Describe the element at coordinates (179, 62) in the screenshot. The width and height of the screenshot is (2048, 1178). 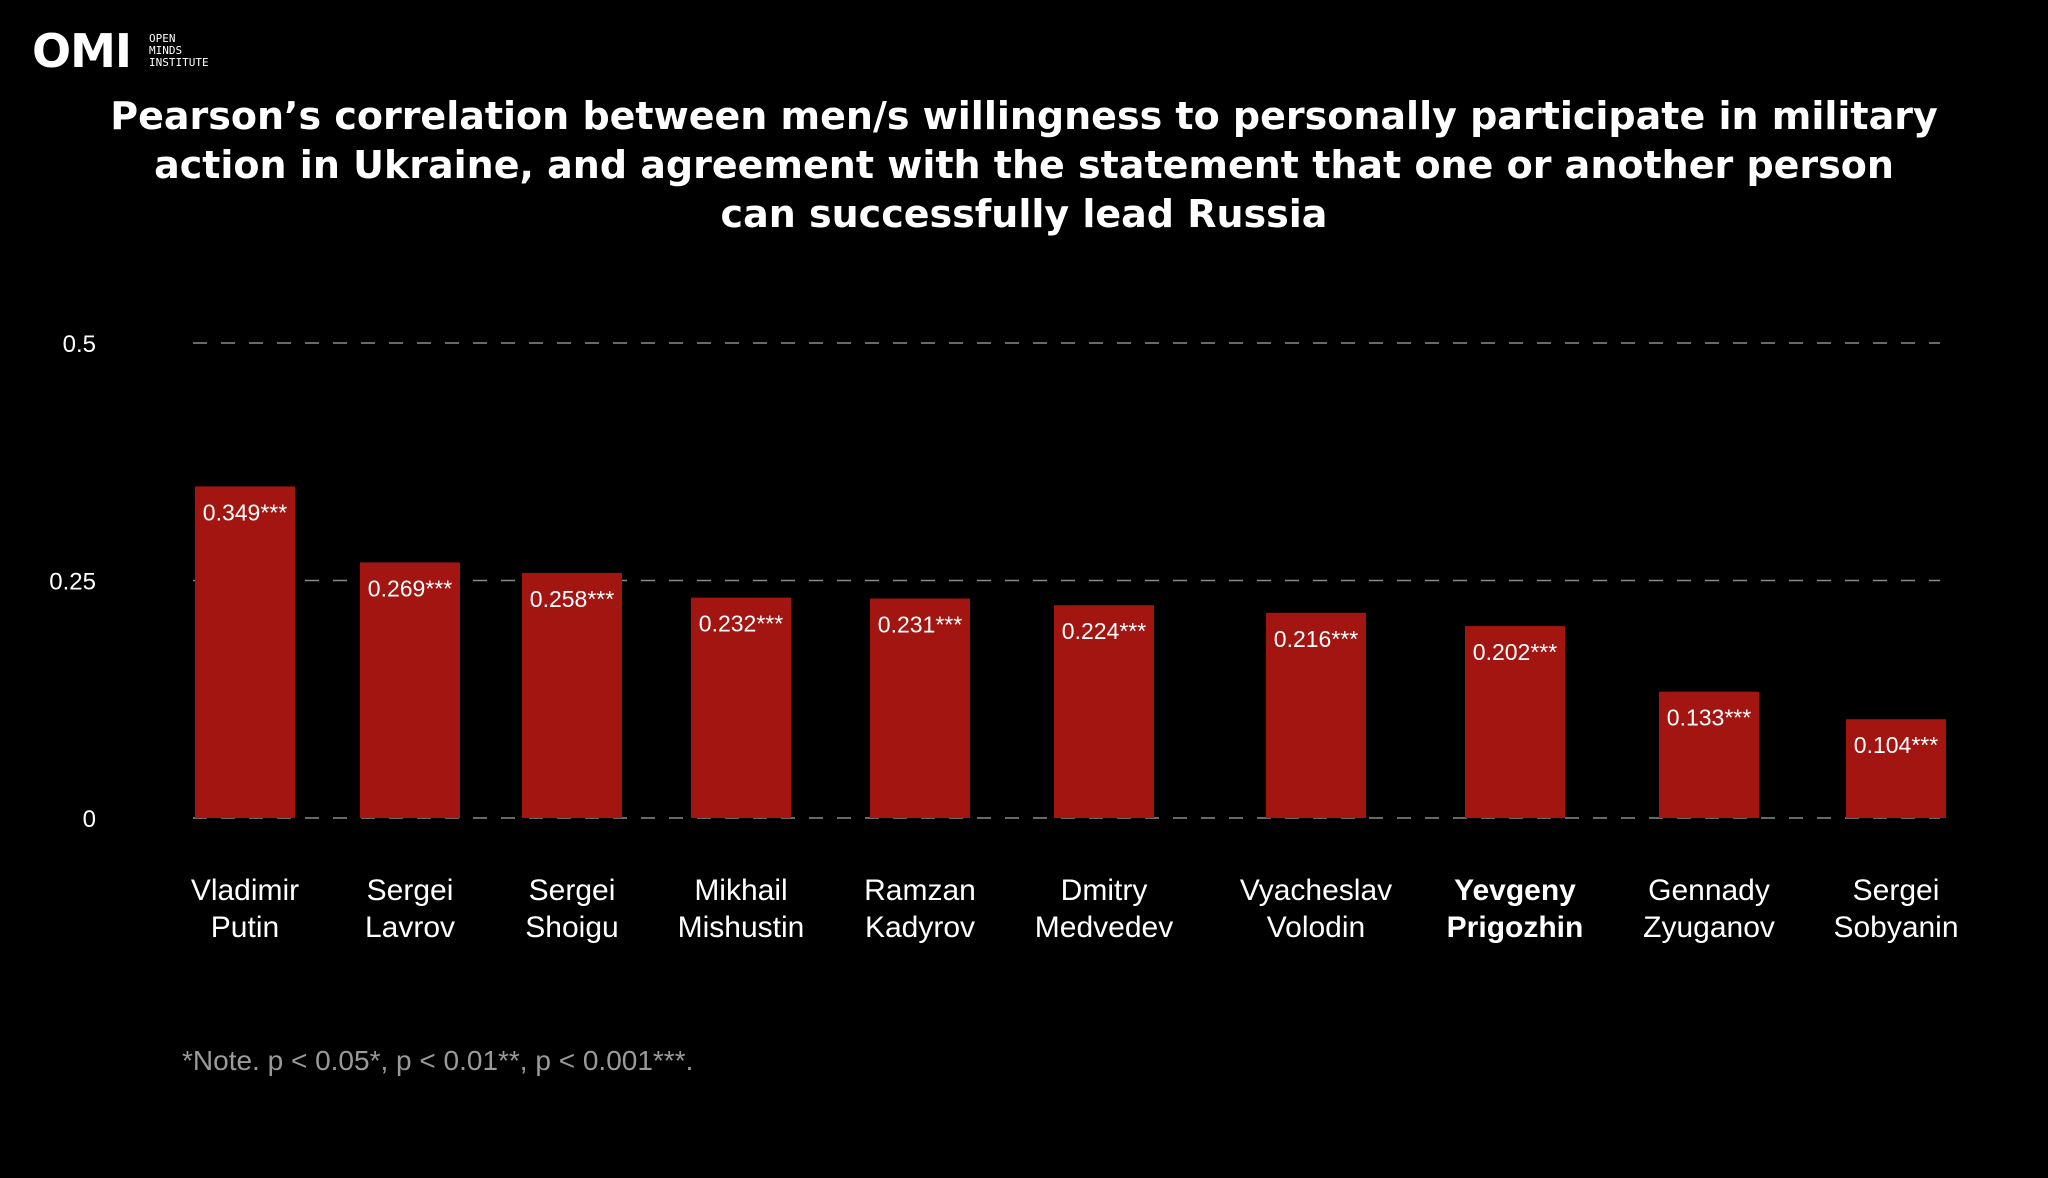
I see `logo-text-line: INSTITUTE` at that location.